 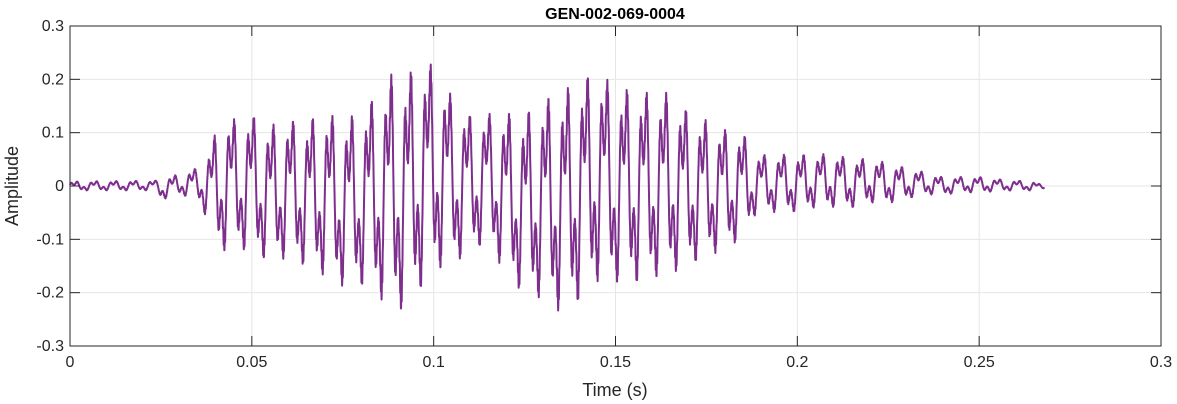 I want to click on y-tick-label: 0.3, so click(x=53, y=26).